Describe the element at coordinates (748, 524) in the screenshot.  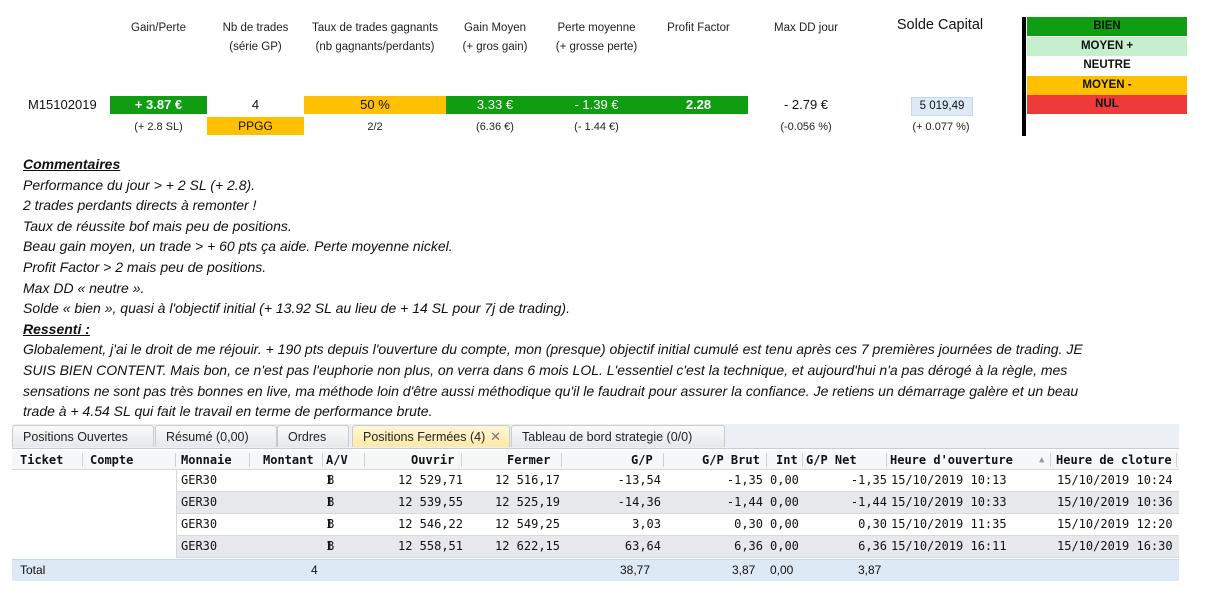
I see `table-cell-g-p-brut: 0,30` at that location.